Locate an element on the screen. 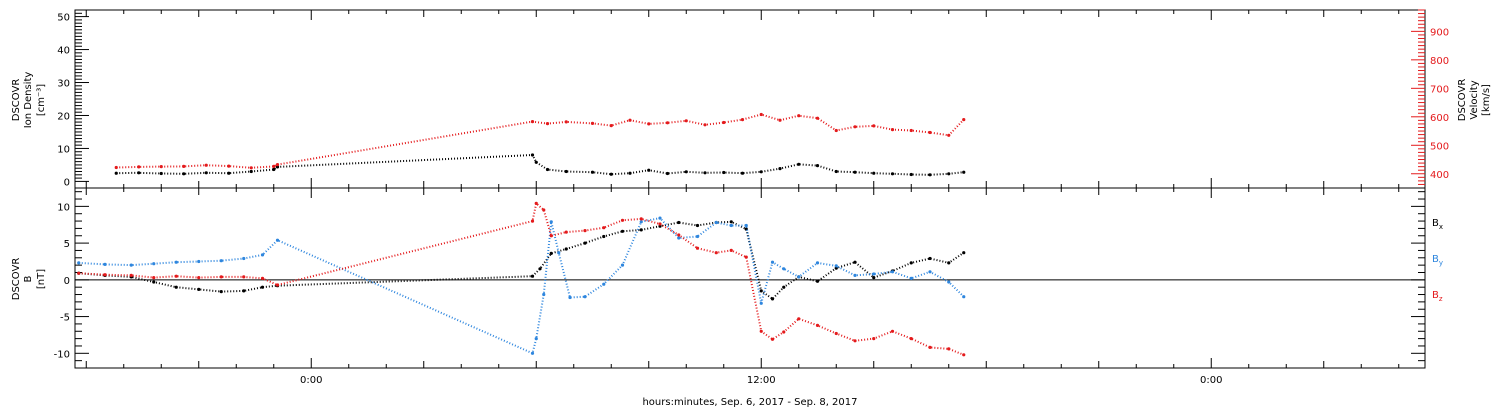  legend-by: By is located at coordinates (1437, 260).